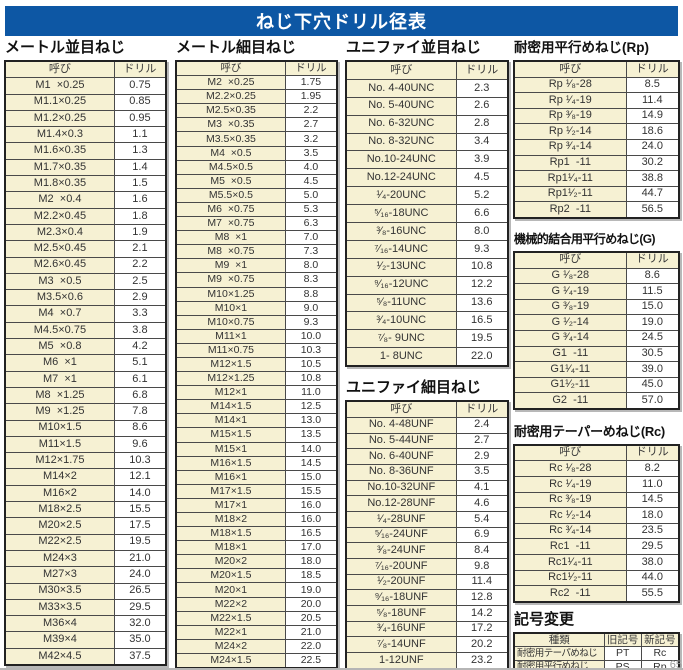 The width and height of the screenshot is (683, 670). What do you see at coordinates (85, 477) in the screenshot?
I see `table-row: M14×2 12.1` at bounding box center [85, 477].